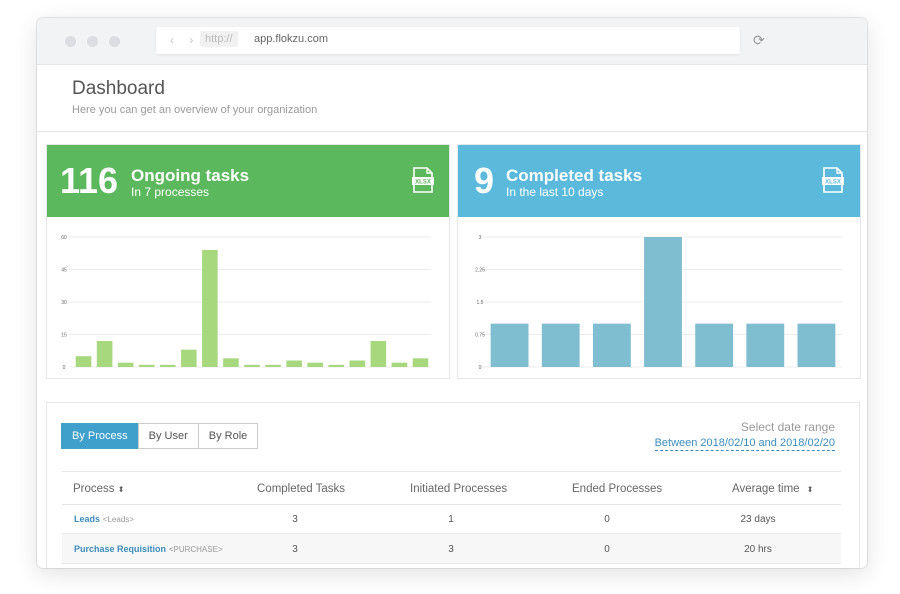  What do you see at coordinates (301, 489) in the screenshot?
I see `column-completed-header: Completed Tasks` at bounding box center [301, 489].